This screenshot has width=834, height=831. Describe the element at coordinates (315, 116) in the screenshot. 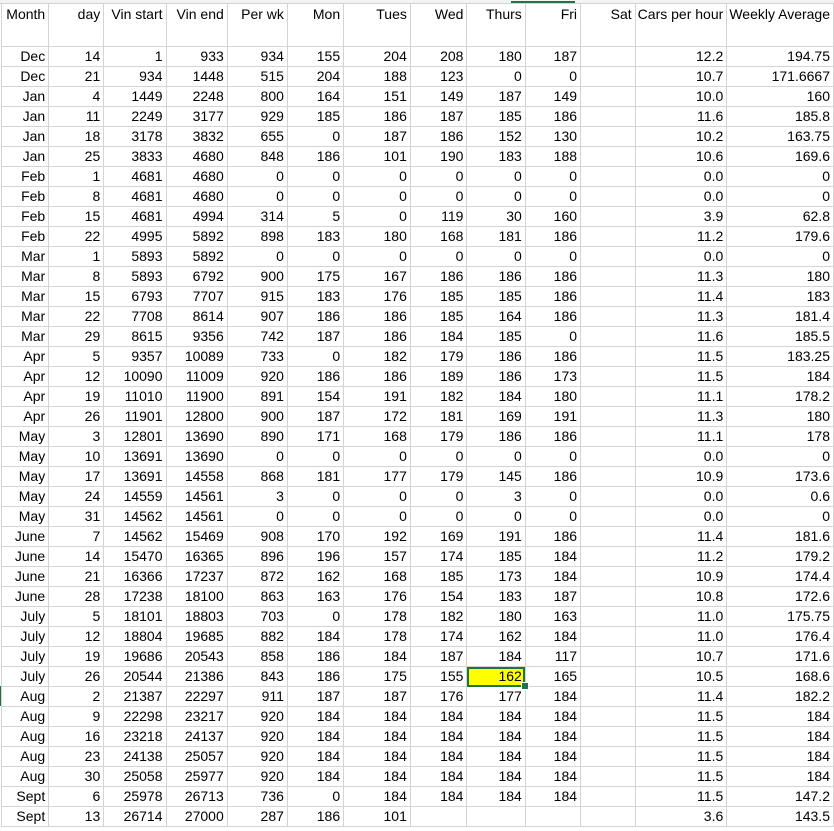

I see `cell-mon: 185` at that location.